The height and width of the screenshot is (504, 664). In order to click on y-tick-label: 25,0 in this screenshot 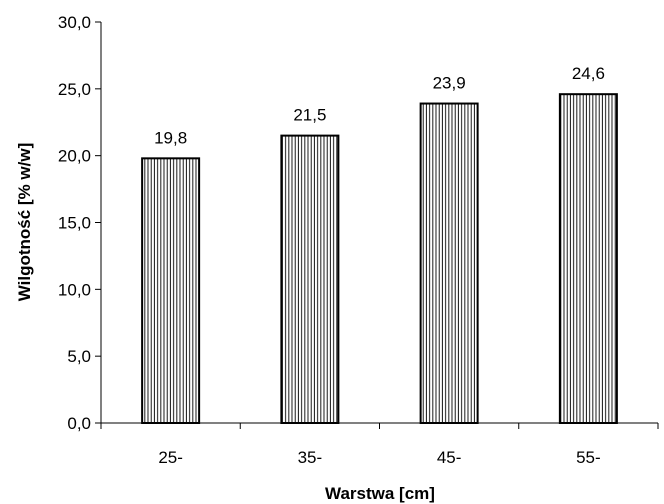, I will do `click(74, 89)`.